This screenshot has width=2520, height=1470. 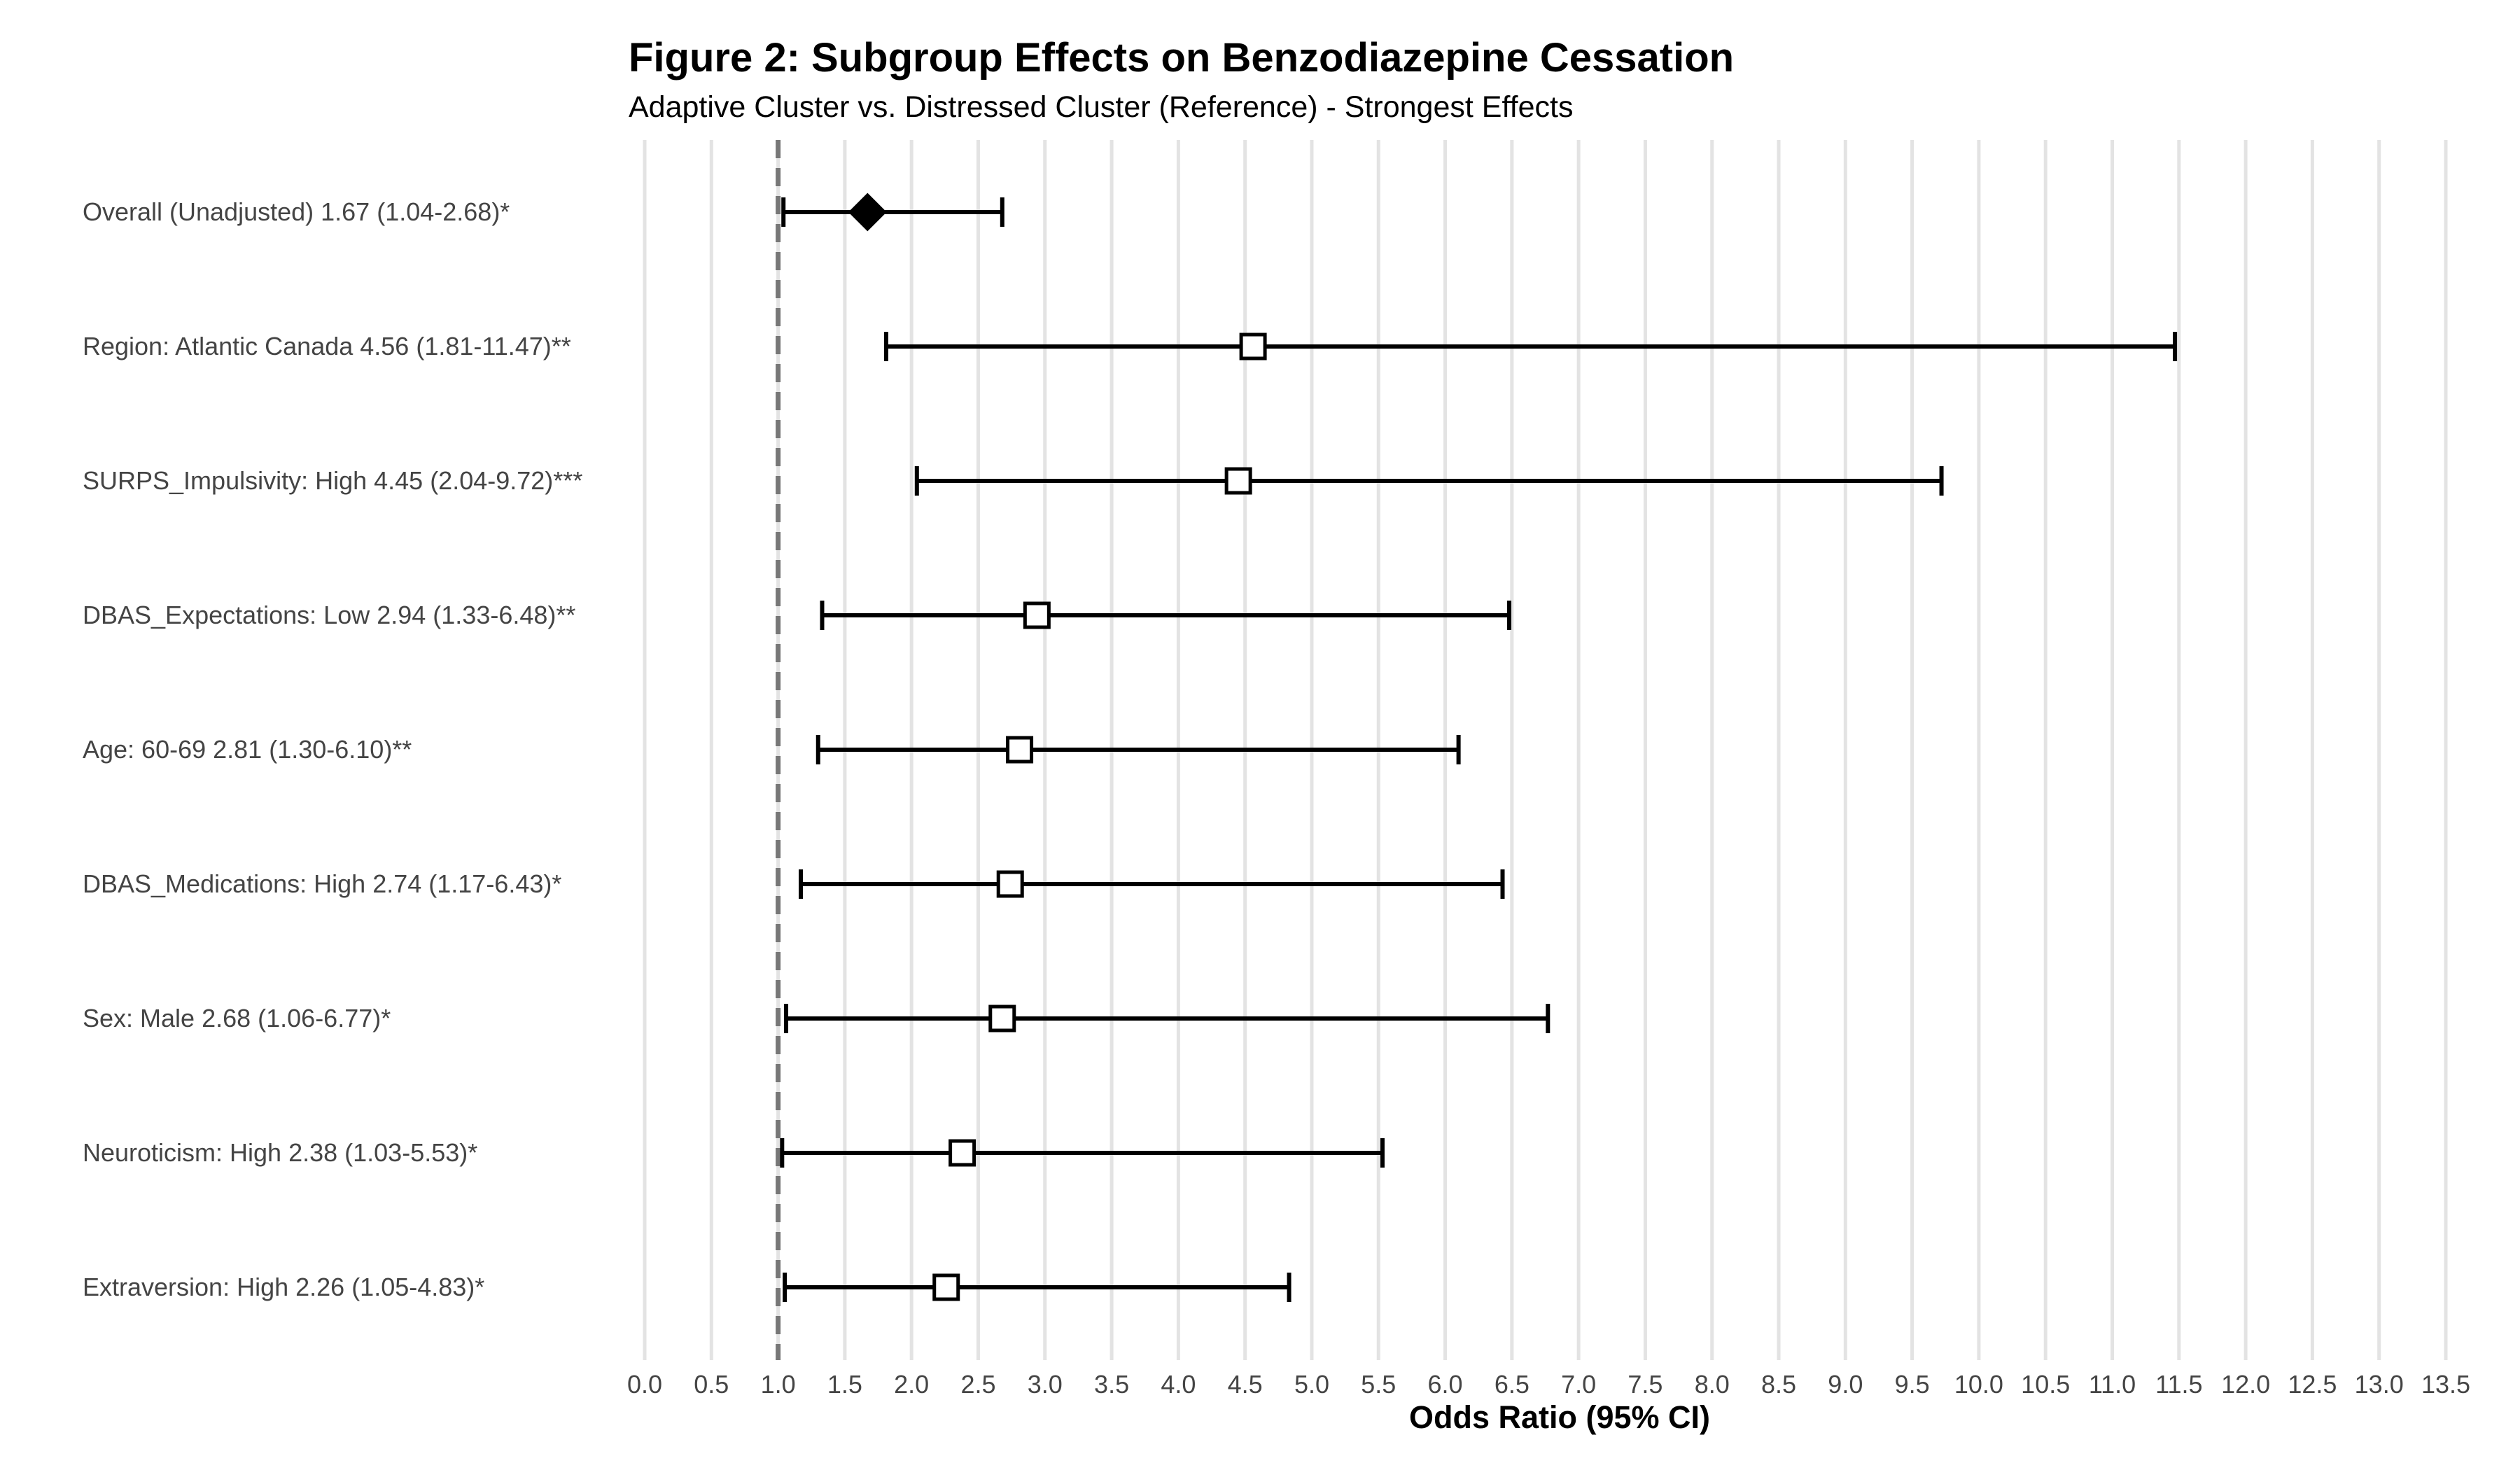 I want to click on x-tick-label: 8.5, so click(x=1778, y=1384).